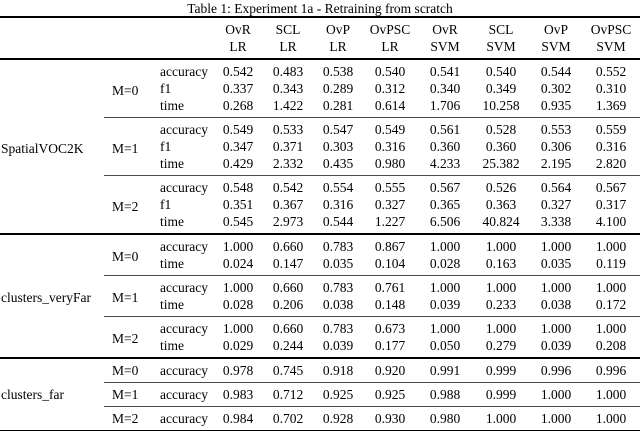  I want to click on column-header-ovpsc-lr: OvPSC LR, so click(390, 38).